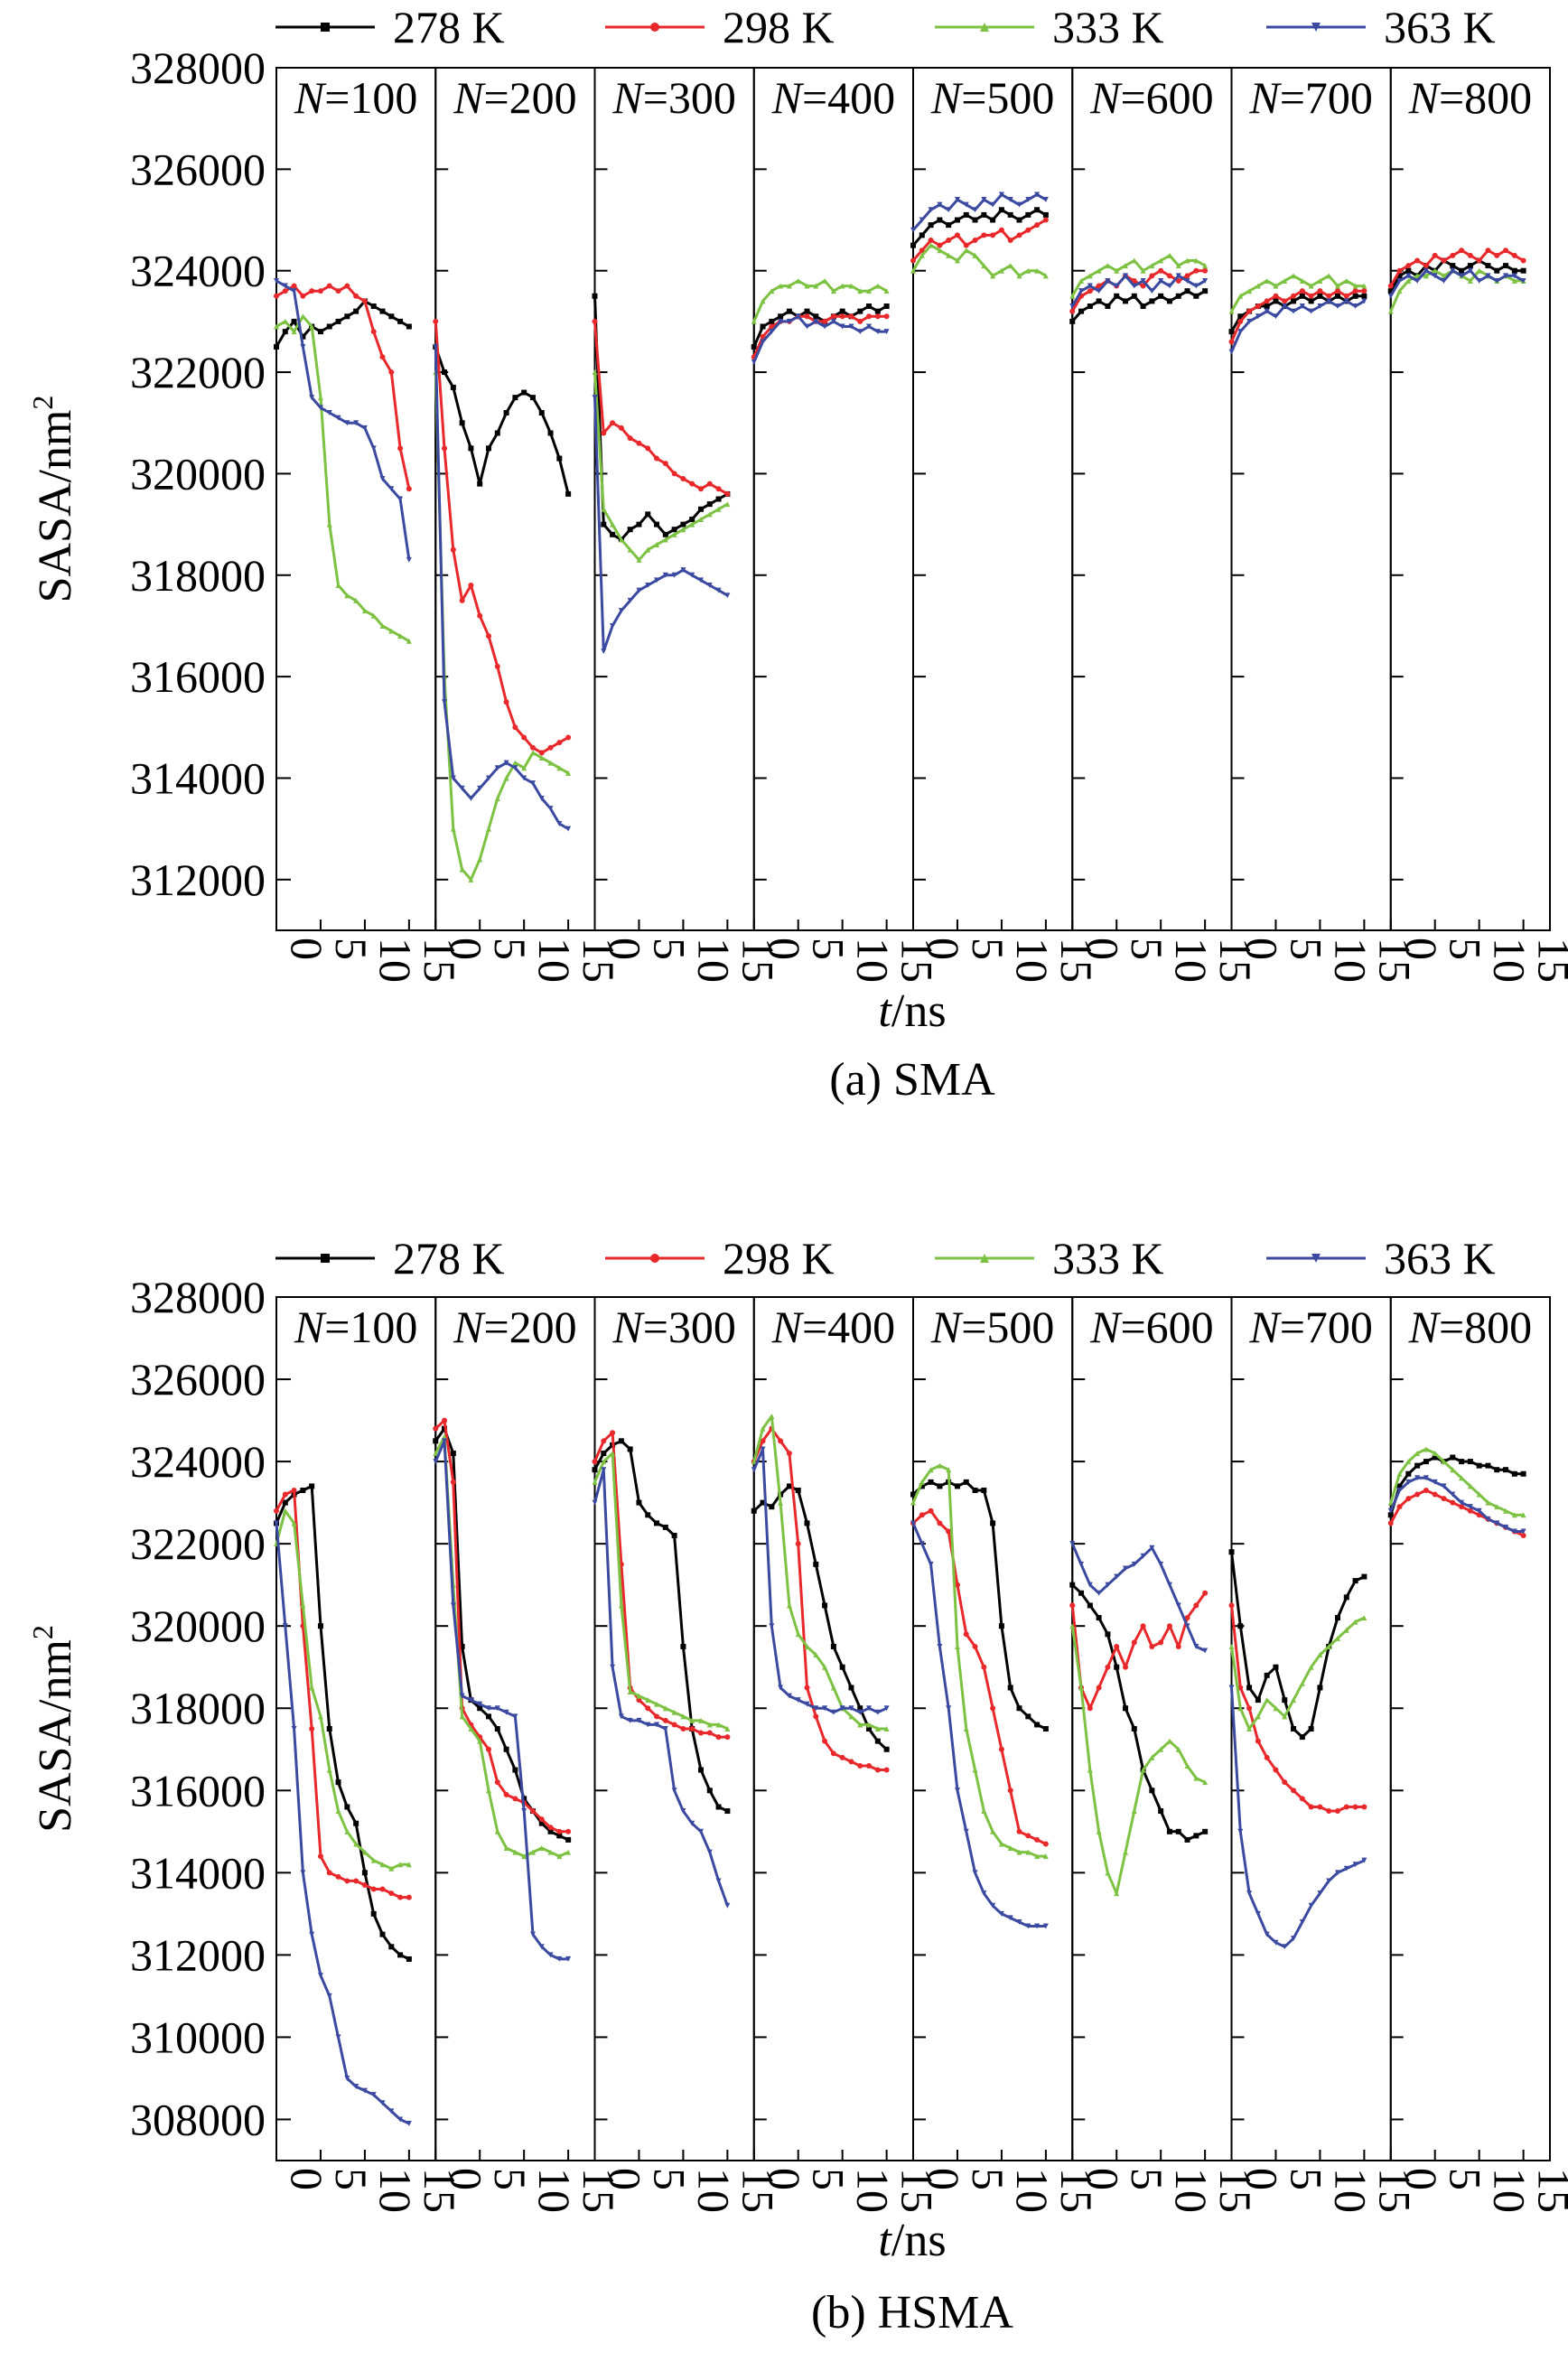 The image size is (1568, 2371). Describe the element at coordinates (352, 949) in the screenshot. I see `x-tick-label: 5` at that location.